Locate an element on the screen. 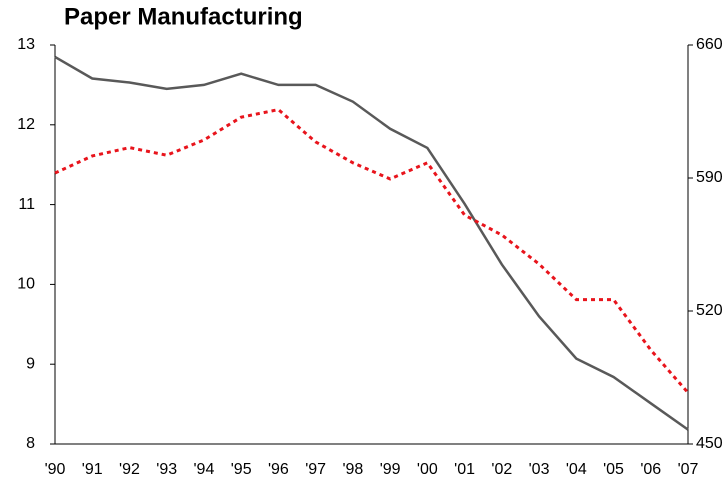 This screenshot has width=726, height=495. y-tick-label: 10 is located at coordinates (26, 284).